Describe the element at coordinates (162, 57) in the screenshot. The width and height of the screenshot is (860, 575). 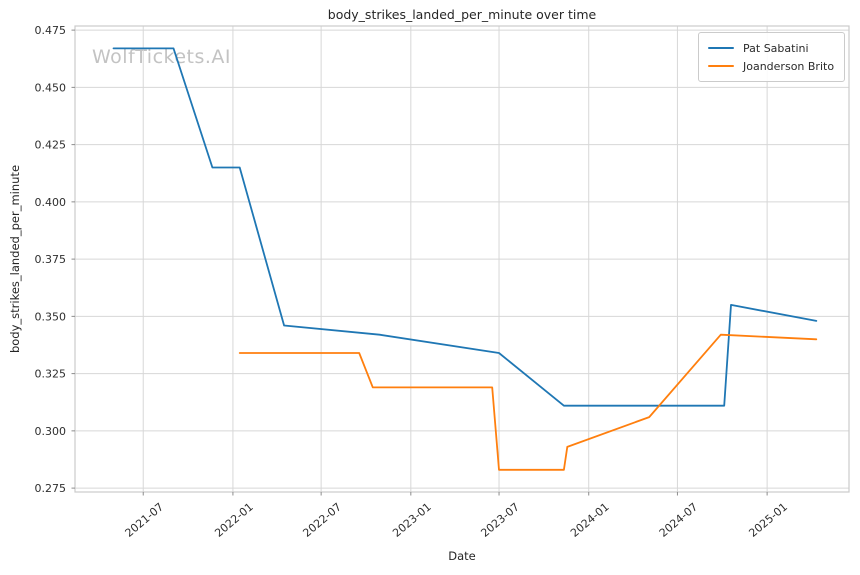
I see `watermark-text: WolfTickets.AI` at that location.